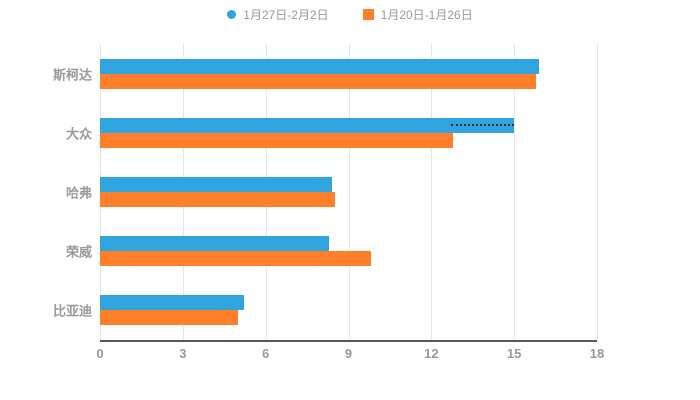 The image size is (700, 400). What do you see at coordinates (78, 134) in the screenshot?
I see `y-axis-category-label: 大众` at bounding box center [78, 134].